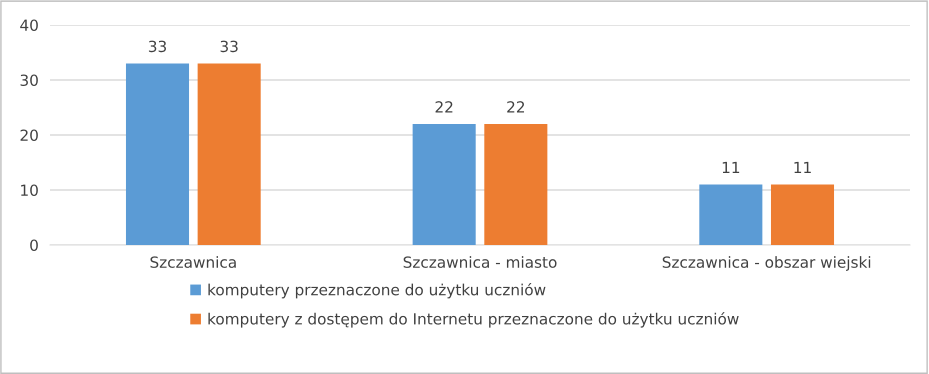 This screenshot has width=929, height=374. Describe the element at coordinates (34, 245) in the screenshot. I see `y-tick-label: 0` at that location.